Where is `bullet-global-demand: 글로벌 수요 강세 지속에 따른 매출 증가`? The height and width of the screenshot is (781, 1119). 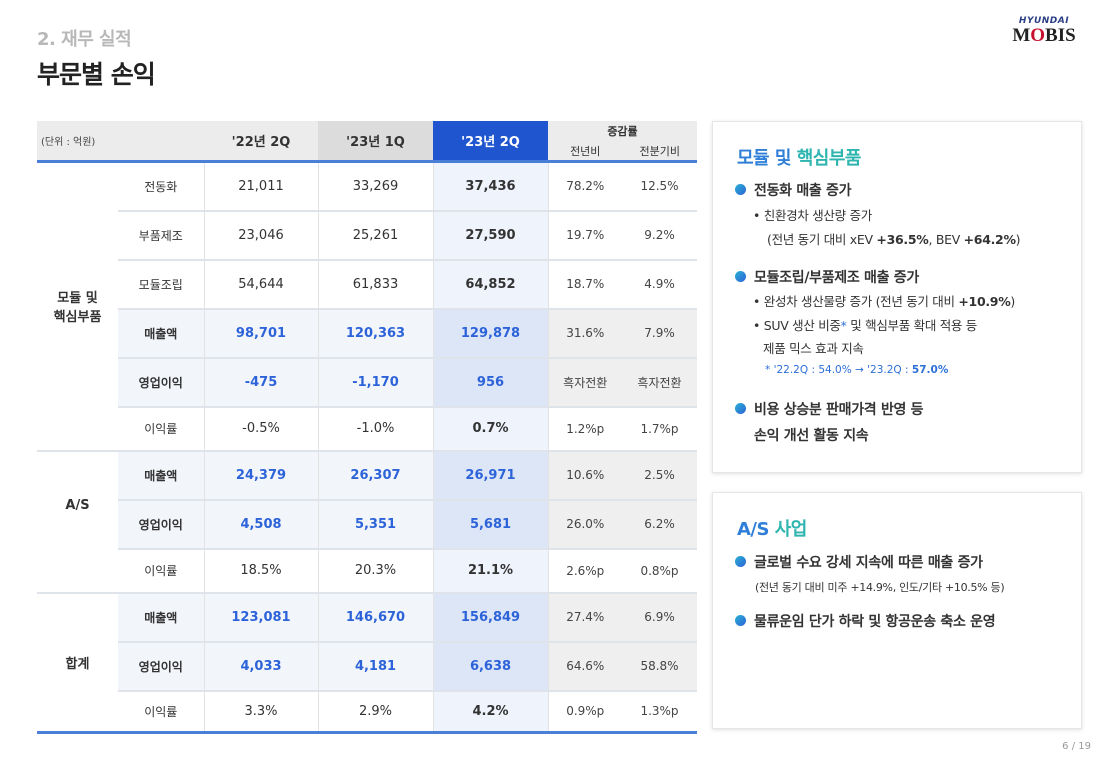 bullet-global-demand: 글로벌 수요 강세 지속에 따른 매출 증가 is located at coordinates (859, 563).